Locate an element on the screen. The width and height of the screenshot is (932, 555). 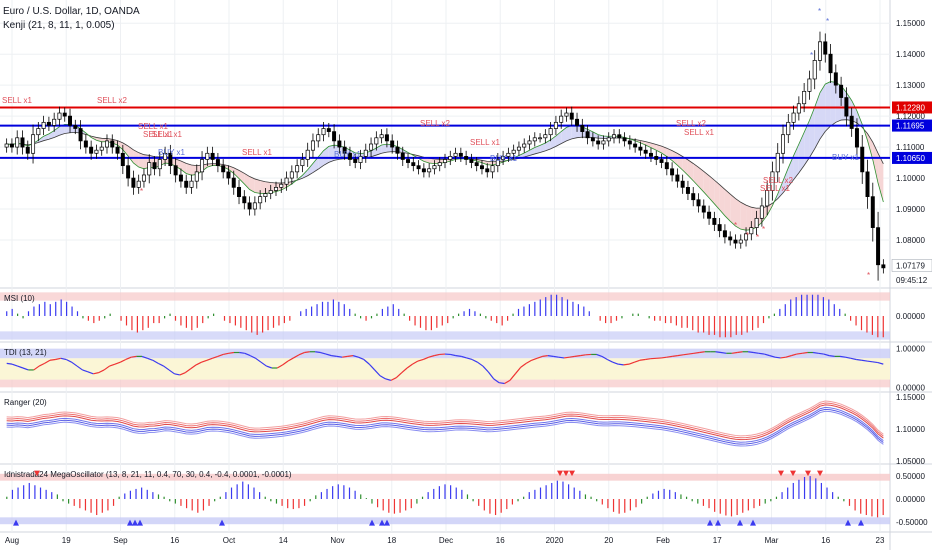
symbol-title: Euro / U.S. Dollar, 1D, OANDA is located at coordinates (71, 12).